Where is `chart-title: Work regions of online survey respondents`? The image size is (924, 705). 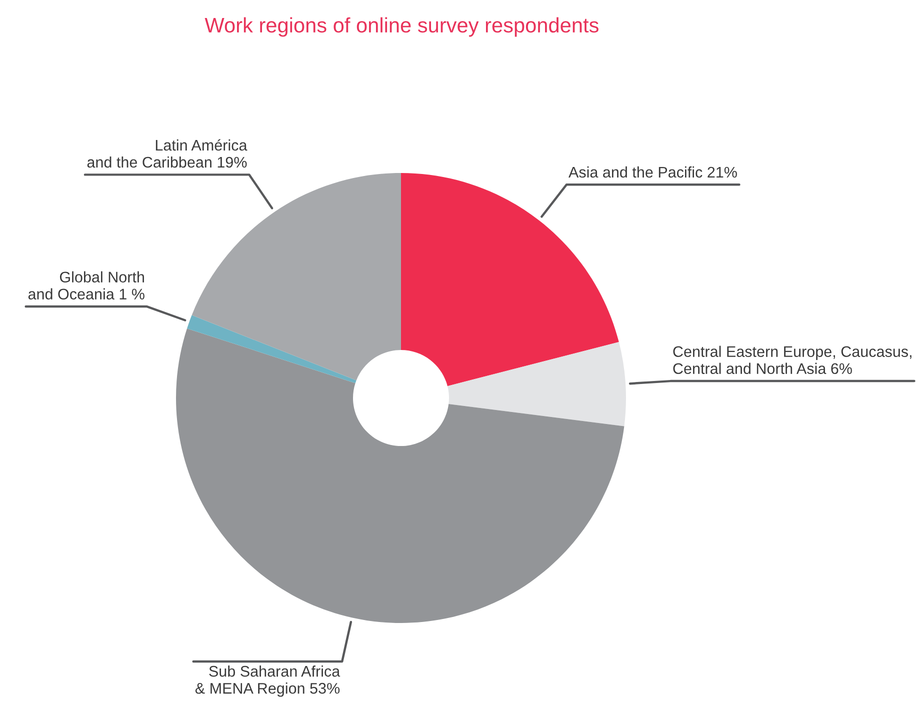
chart-title: Work regions of online survey respondents is located at coordinates (401, 27).